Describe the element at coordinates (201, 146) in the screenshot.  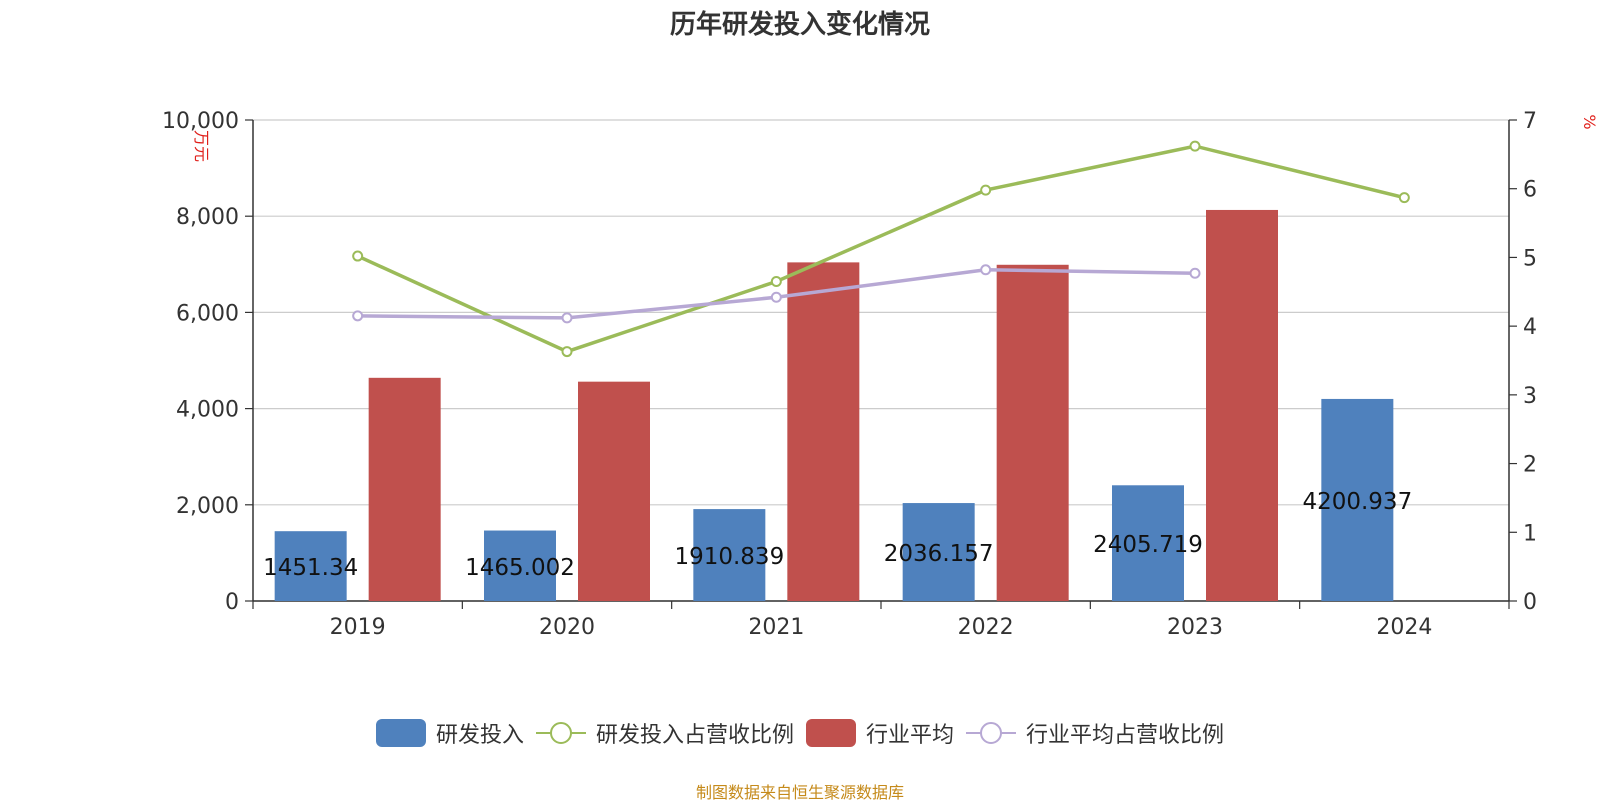
I see `y-left-unit: 万元` at that location.